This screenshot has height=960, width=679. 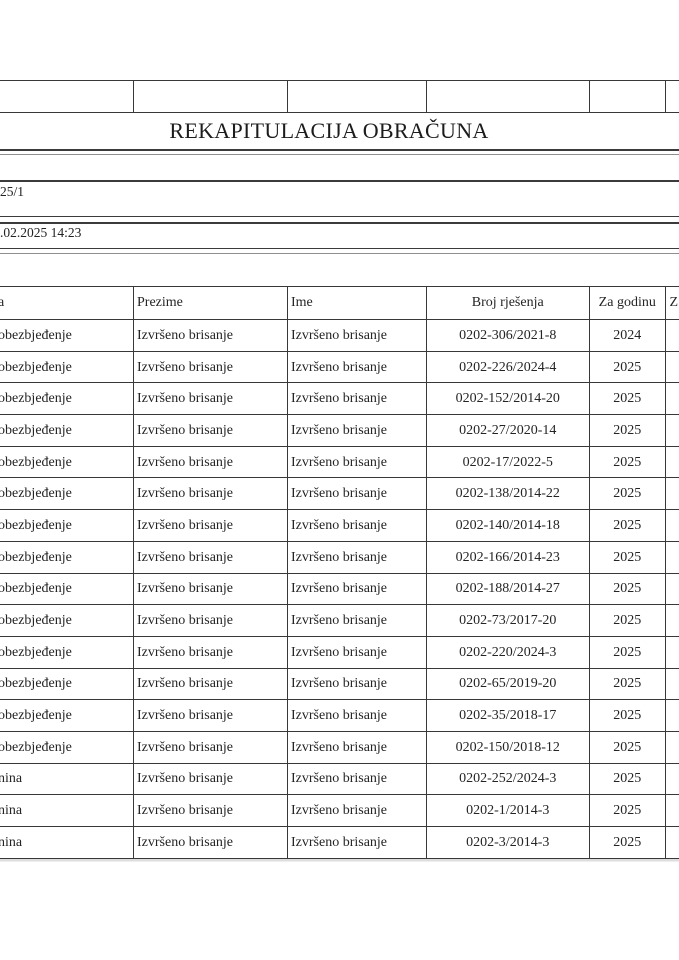 What do you see at coordinates (507, 525) in the screenshot?
I see `cell-broj-rjesenja: 0202-140/2014-18` at bounding box center [507, 525].